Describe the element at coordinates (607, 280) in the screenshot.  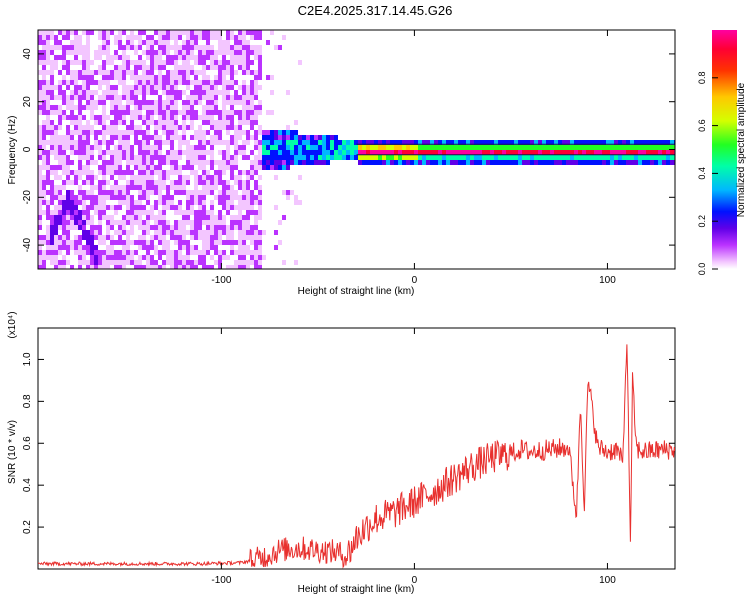
I see `x-tick-label: 100` at that location.